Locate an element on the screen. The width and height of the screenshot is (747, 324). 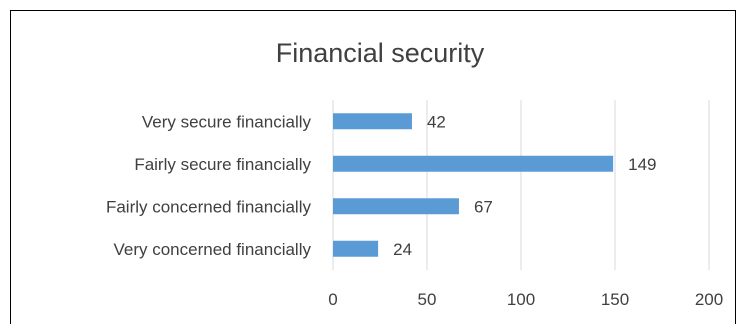
category-label-3: Very concerned financially is located at coordinates (212, 249).